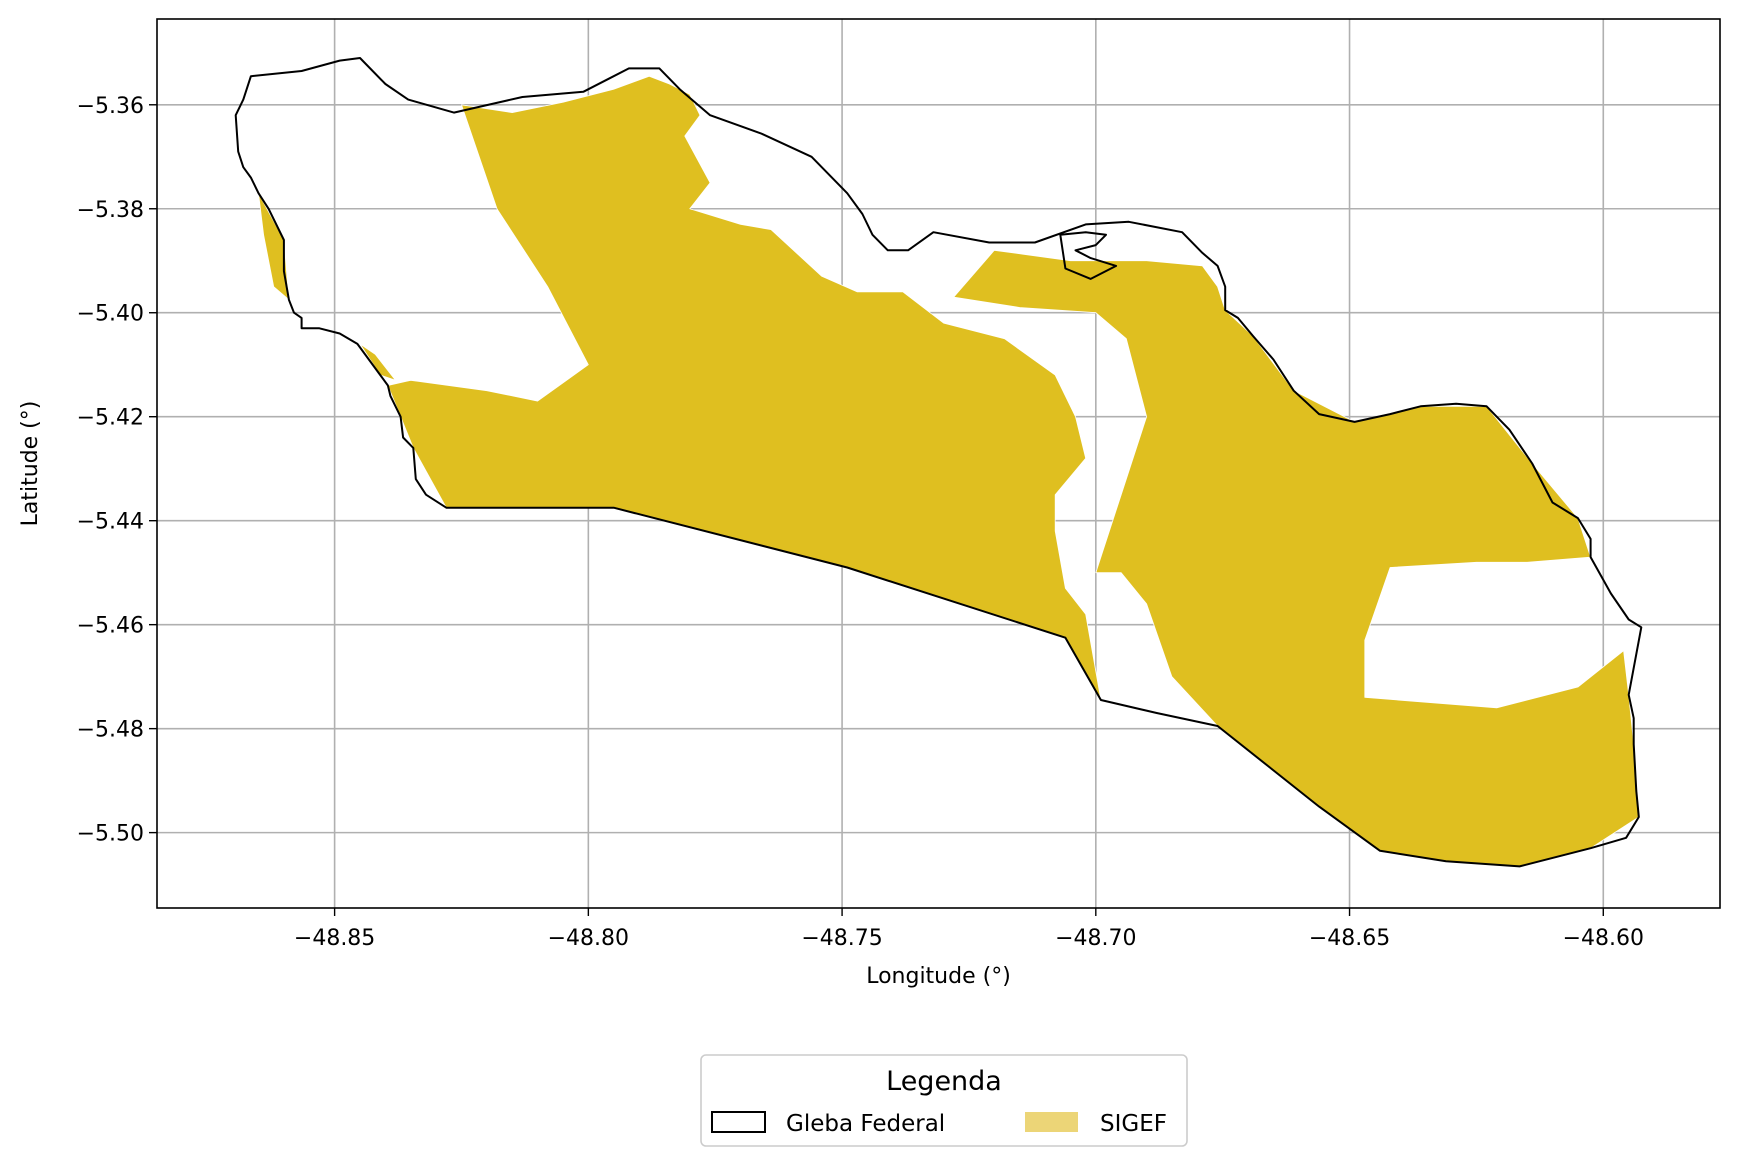  Describe the element at coordinates (110, 418) in the screenshot. I see `y-tick-label: −5.42` at that location.